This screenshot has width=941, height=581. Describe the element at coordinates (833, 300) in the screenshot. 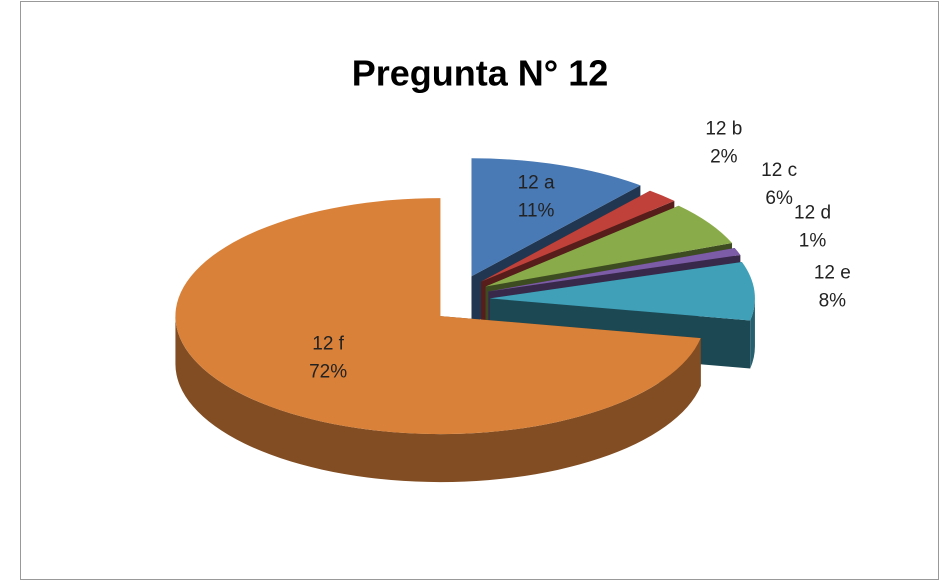

I see `data-label-value: 8%` at that location.